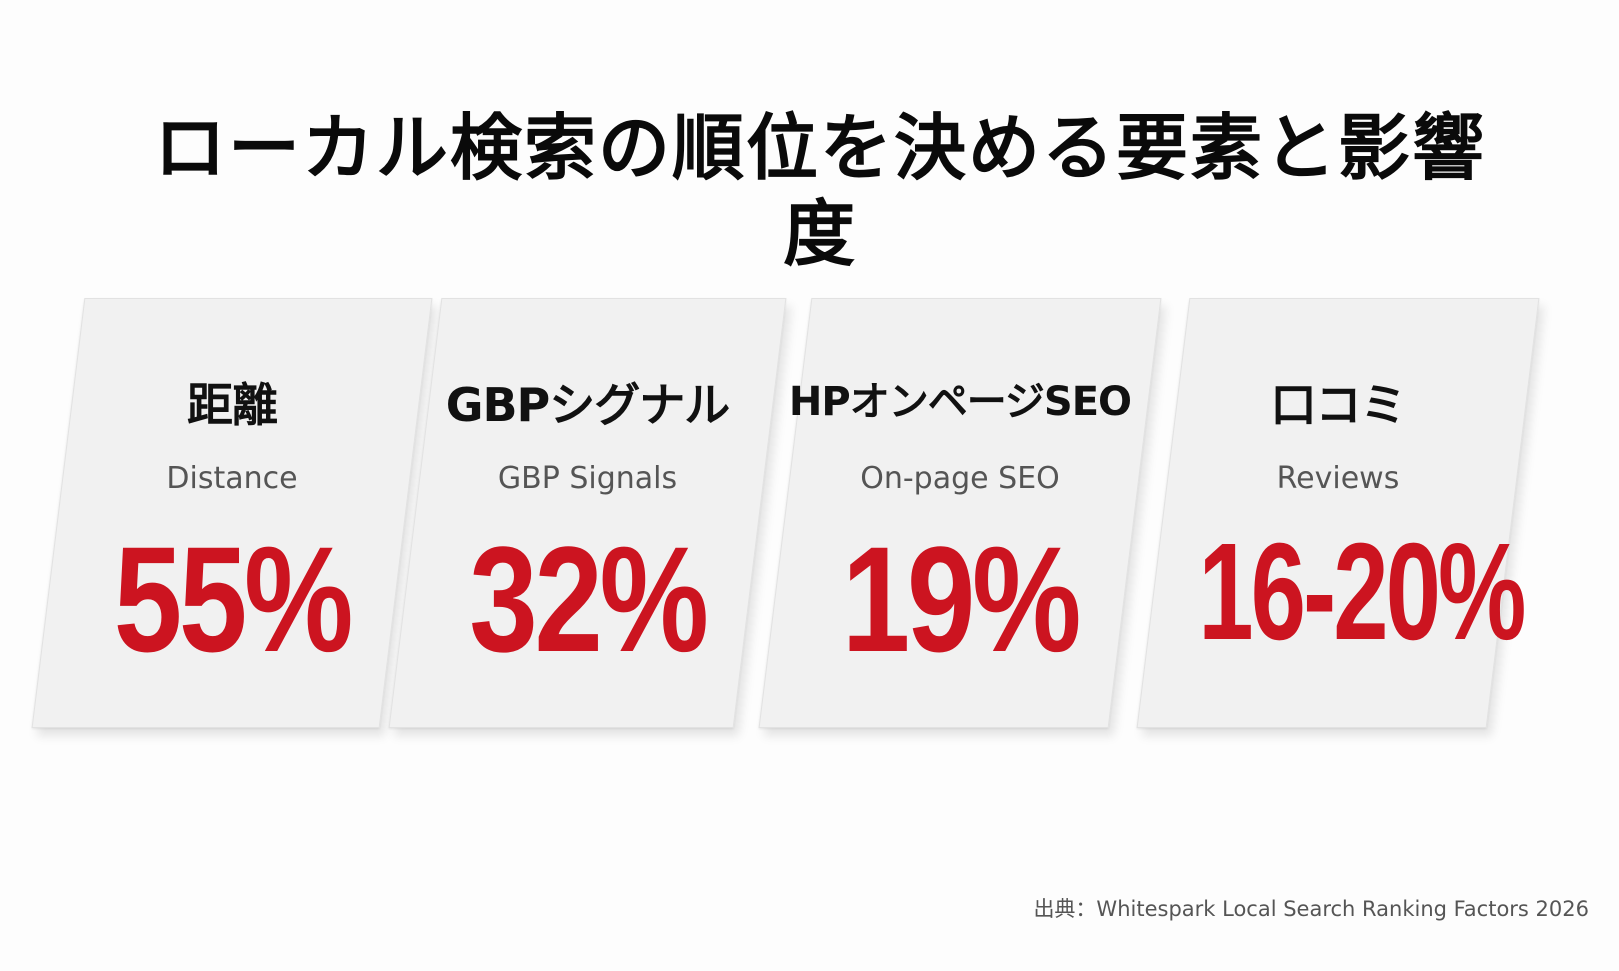 The height and width of the screenshot is (971, 1619). Describe the element at coordinates (819, 191) in the screenshot. I see `page-title: ローカル検索の順位を決める要素と影響度` at that location.